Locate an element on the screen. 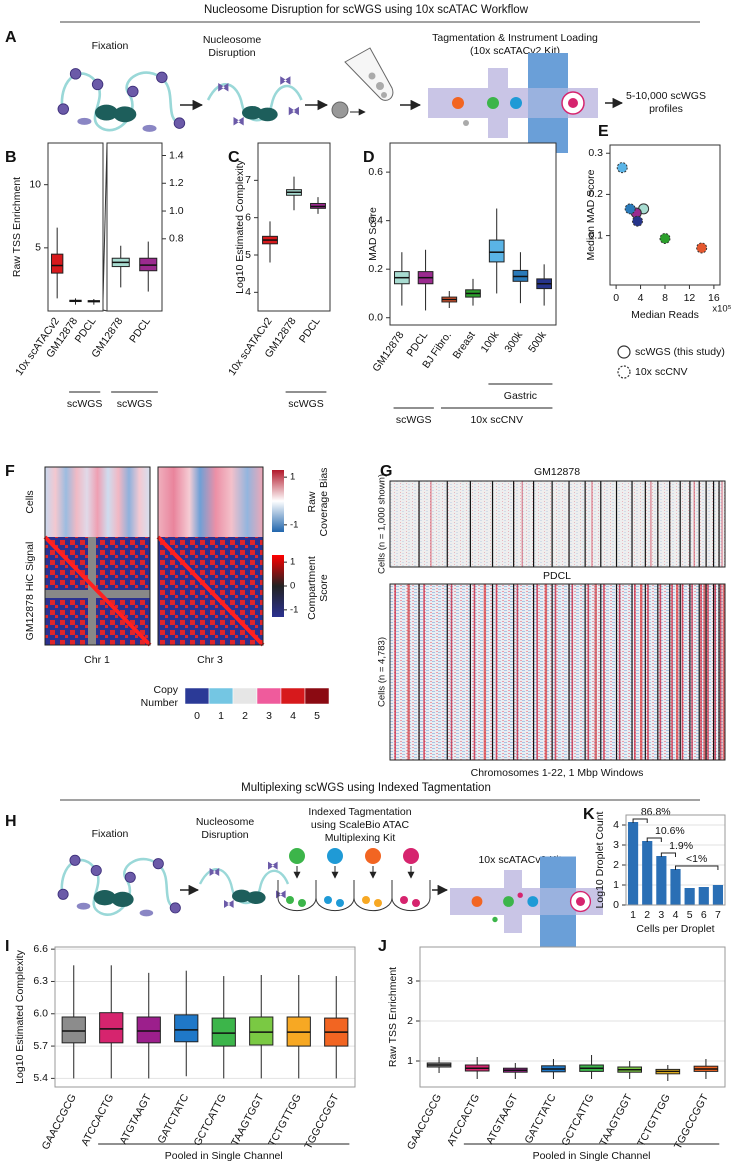 The width and height of the screenshot is (733, 1168). plot-frame is located at coordinates (134, 227).